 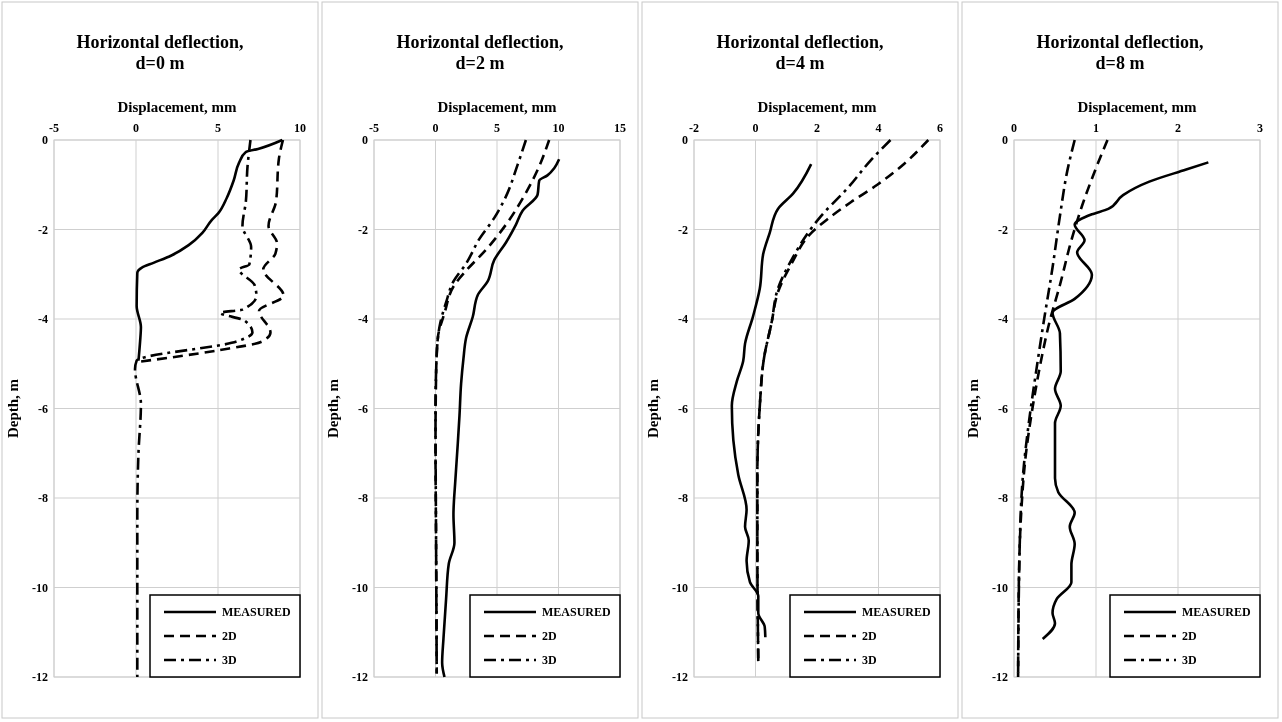 What do you see at coordinates (1260, 128) in the screenshot?
I see `x-tick-label: 3` at bounding box center [1260, 128].